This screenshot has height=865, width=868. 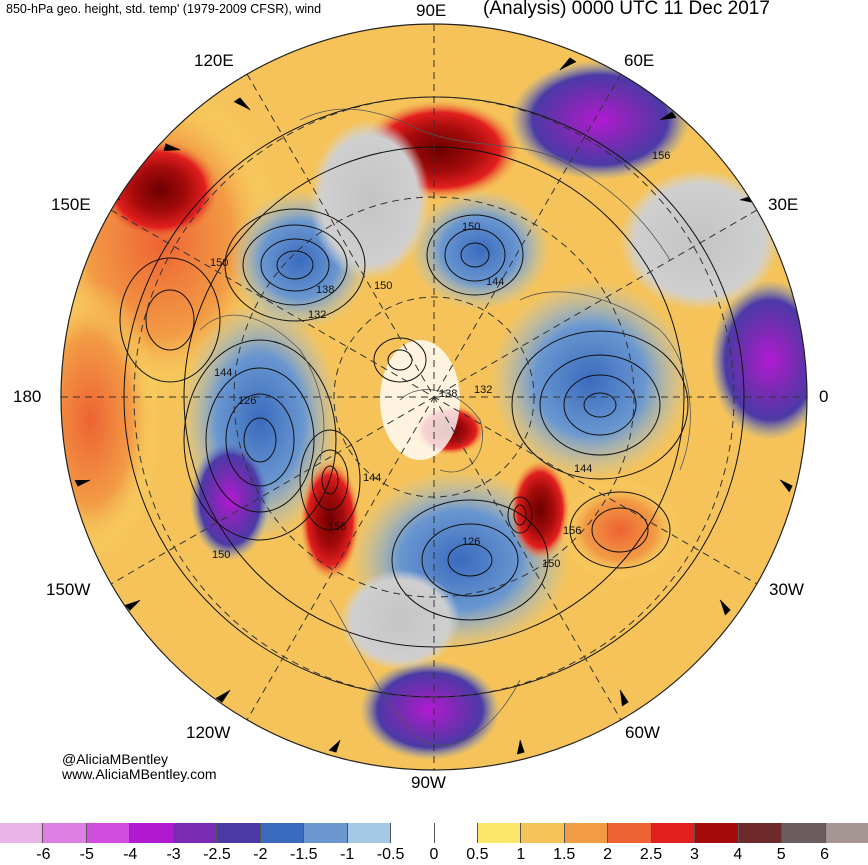 What do you see at coordinates (608, 854) in the screenshot?
I see `colorbar-tick-label: 2` at bounding box center [608, 854].